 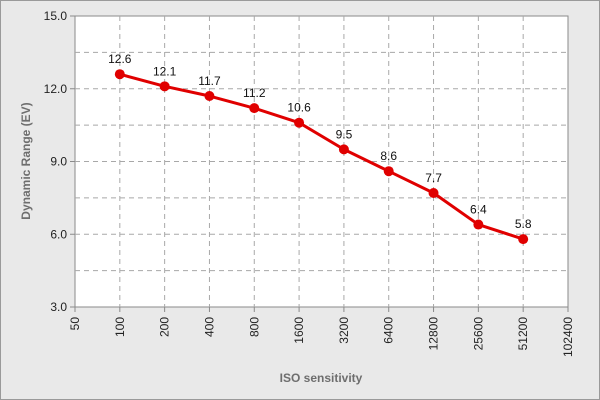 I want to click on y-tick-label: 12.0, so click(x=56, y=89).